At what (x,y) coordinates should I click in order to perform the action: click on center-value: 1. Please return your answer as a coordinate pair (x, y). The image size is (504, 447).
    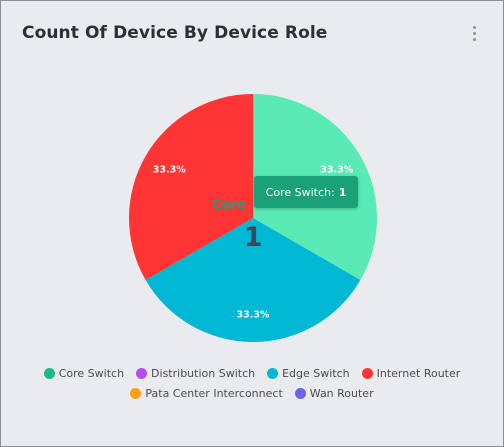
    Looking at the image, I should click on (253, 237).